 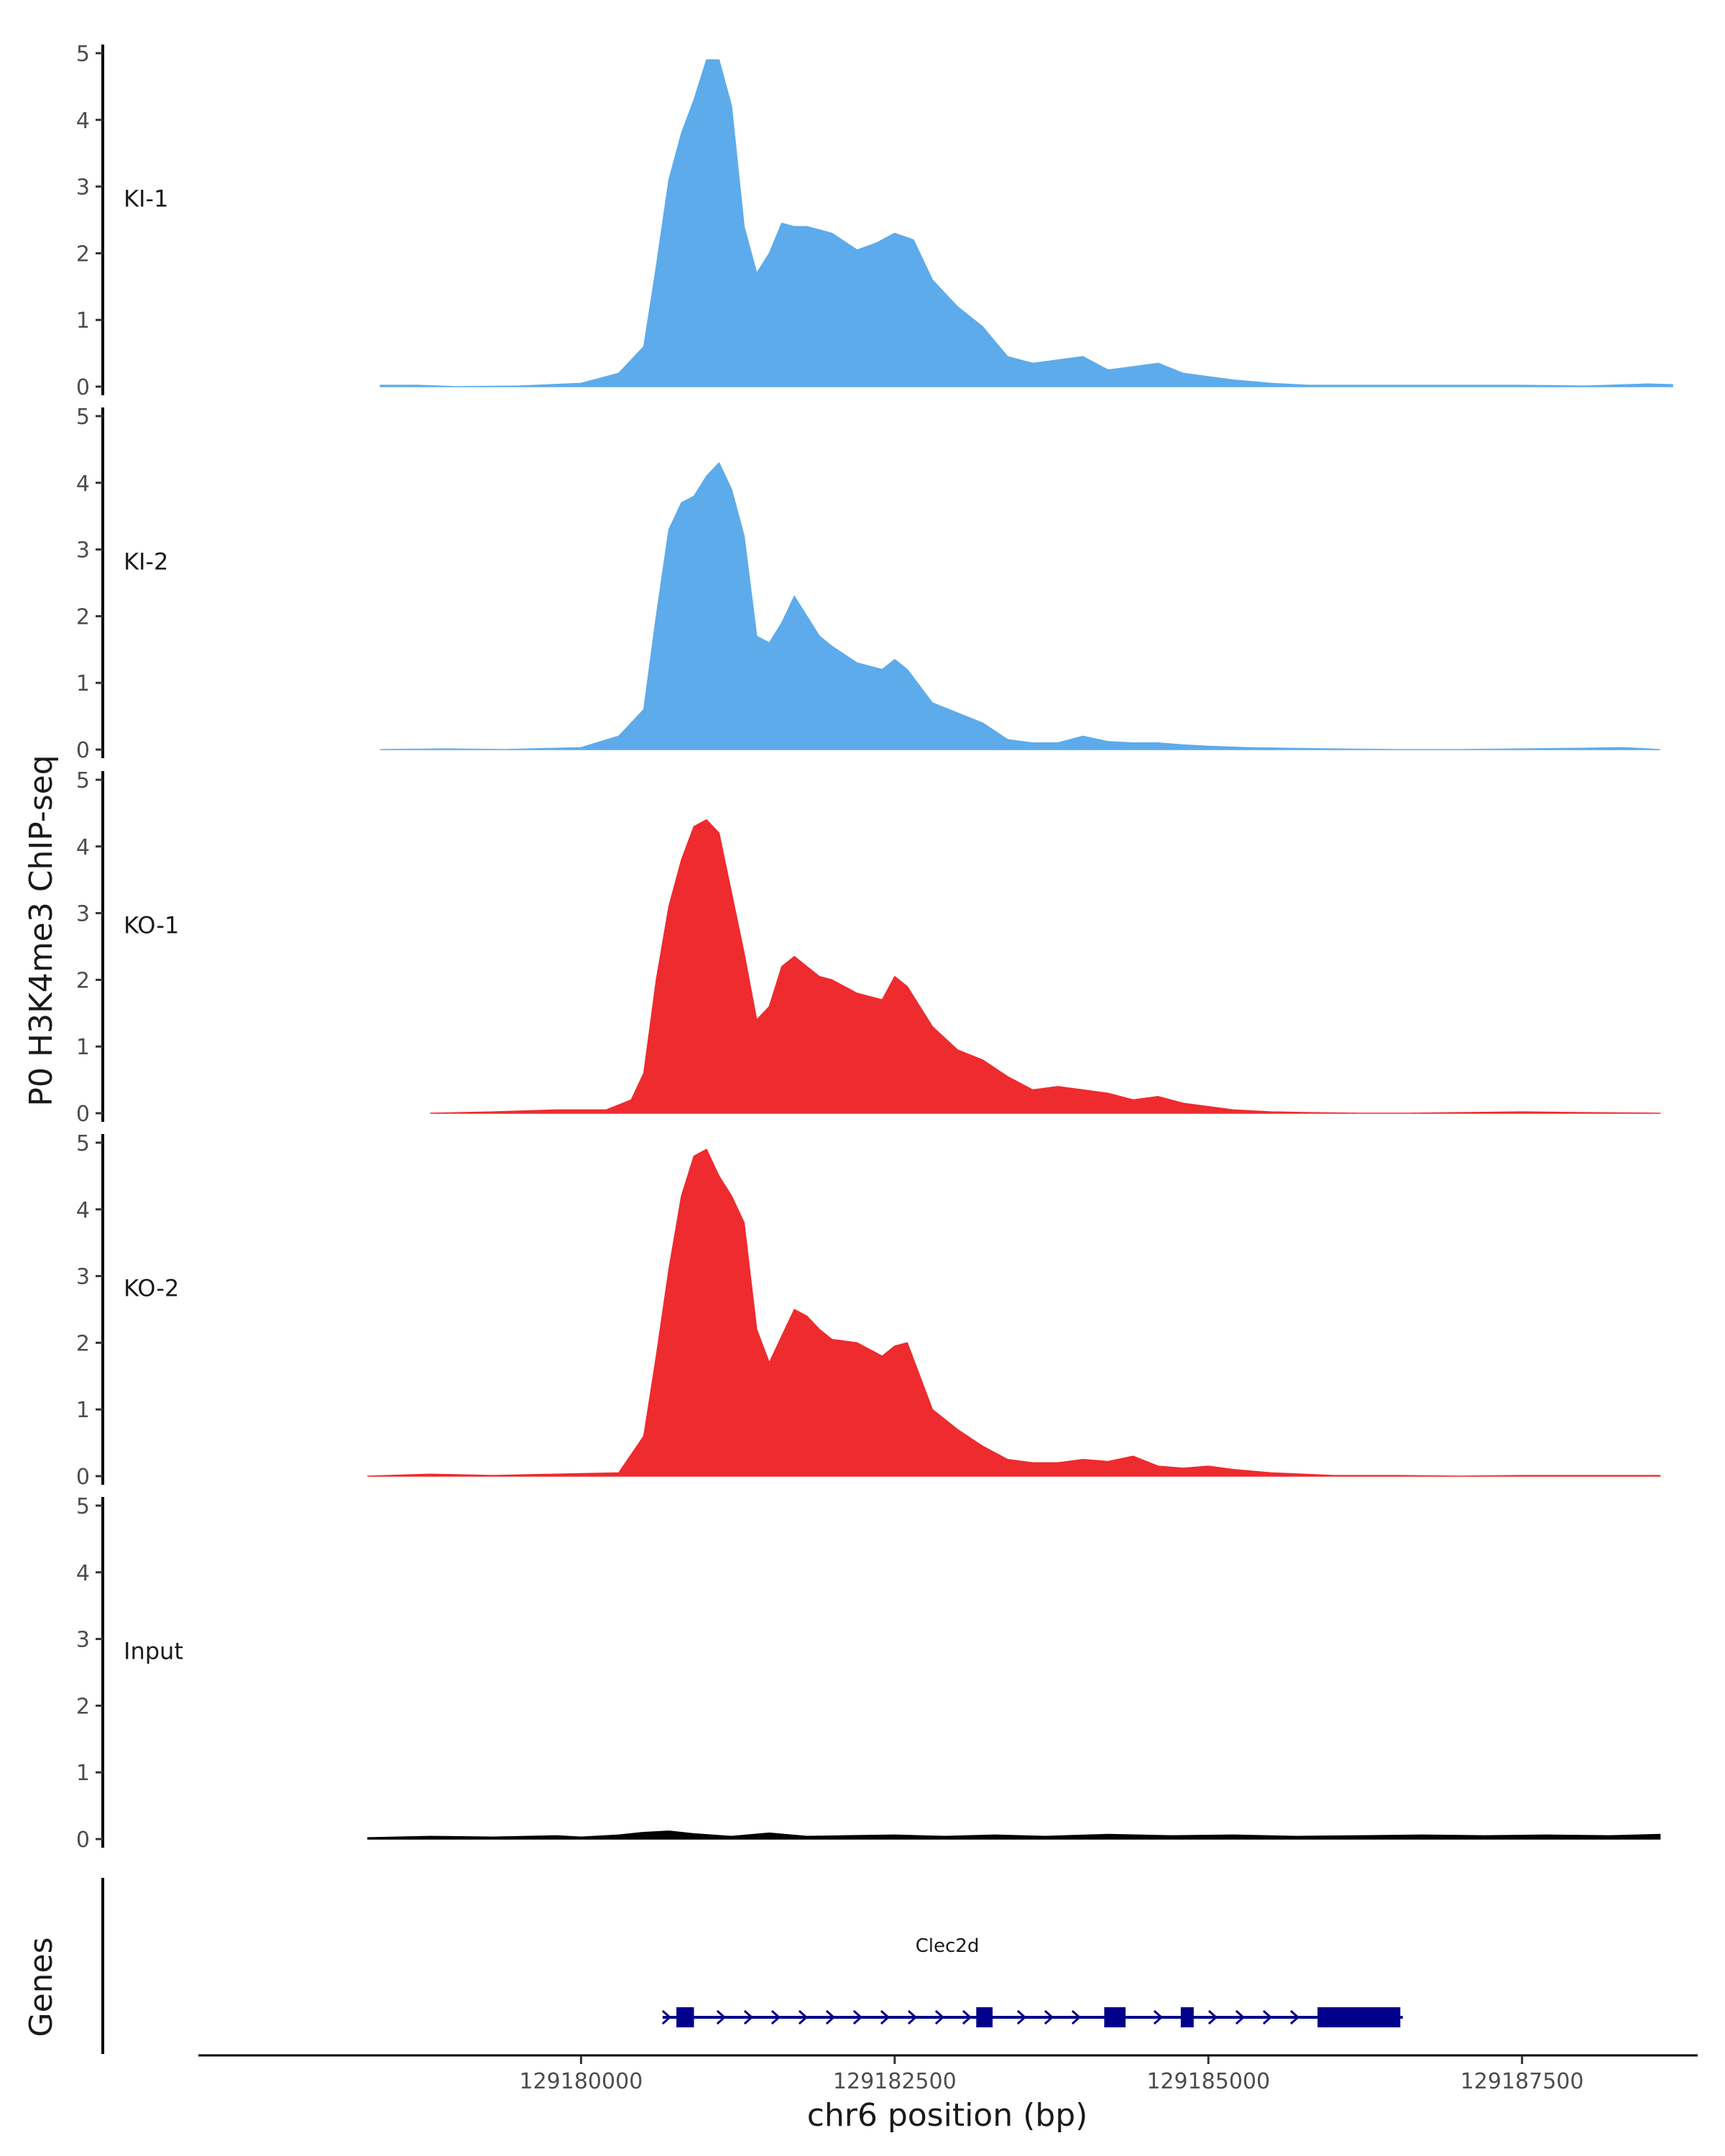 What do you see at coordinates (1522, 2082) in the screenshot?
I see `x-tick-label: 129187500` at bounding box center [1522, 2082].